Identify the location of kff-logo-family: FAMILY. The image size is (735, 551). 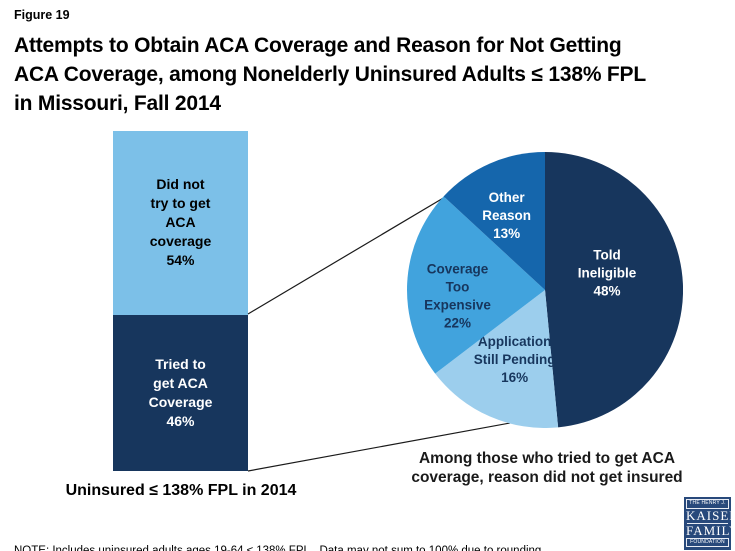
(710, 530).